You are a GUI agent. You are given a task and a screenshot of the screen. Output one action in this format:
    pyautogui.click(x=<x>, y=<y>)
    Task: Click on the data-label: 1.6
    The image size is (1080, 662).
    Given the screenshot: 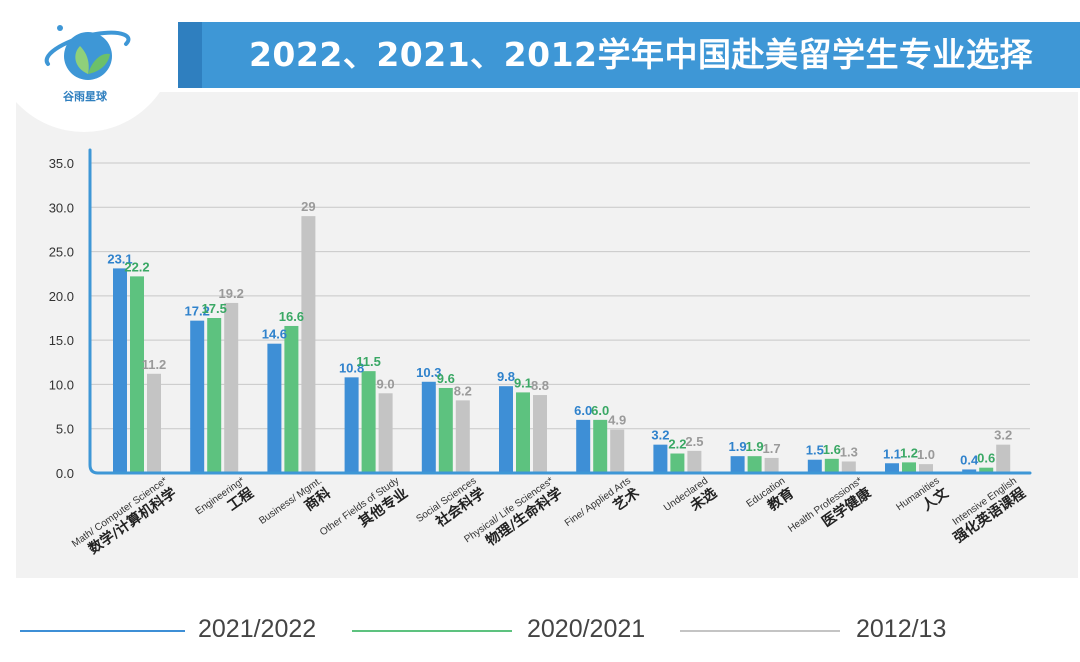 What is the action you would take?
    pyautogui.click(x=832, y=449)
    